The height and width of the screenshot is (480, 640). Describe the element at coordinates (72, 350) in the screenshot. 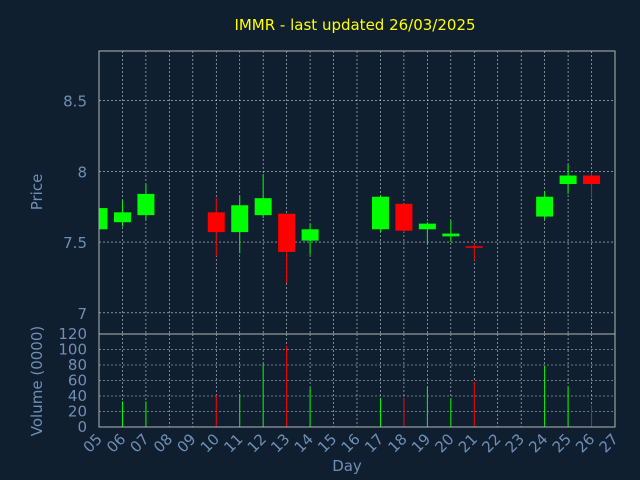

I see `volume-tick-label: 100` at that location.